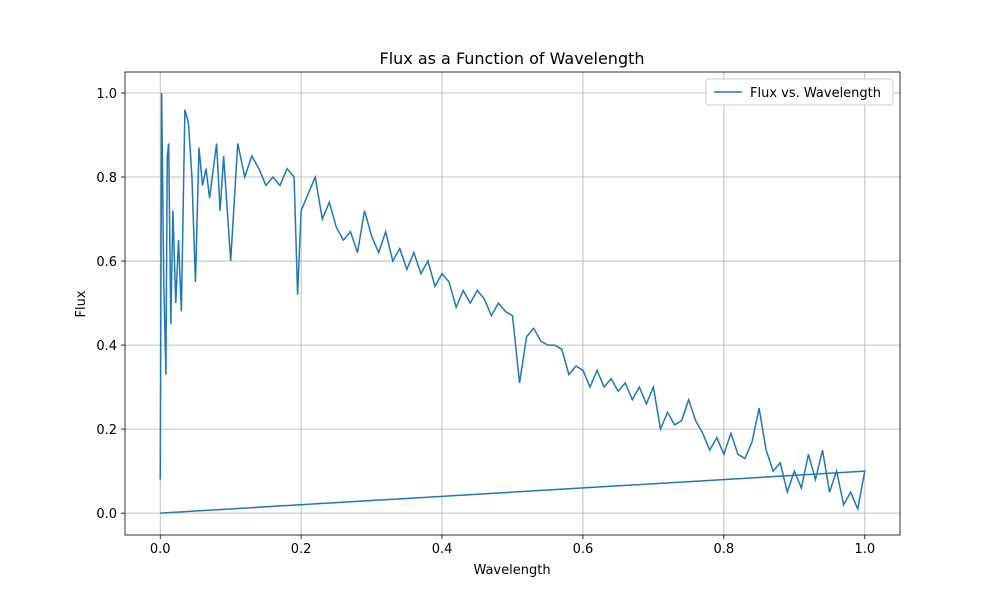 Image resolution: width=1000 pixels, height=600 pixels. I want to click on legend-label: Flux vs. Wavelength, so click(815, 93).